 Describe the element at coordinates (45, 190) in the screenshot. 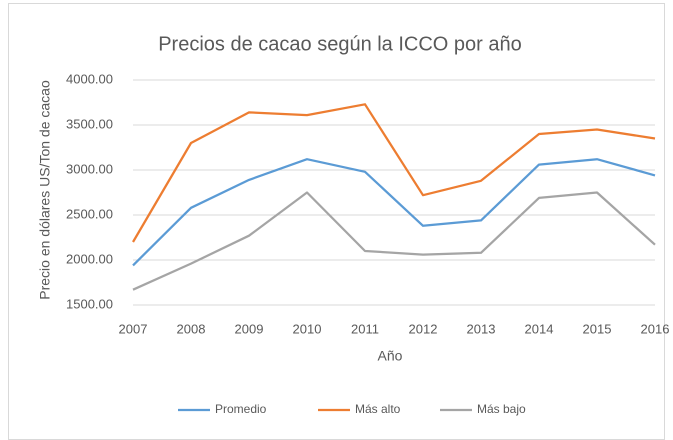

I see `y-axis-title: Precio en dólares US/Ton de cacao` at that location.